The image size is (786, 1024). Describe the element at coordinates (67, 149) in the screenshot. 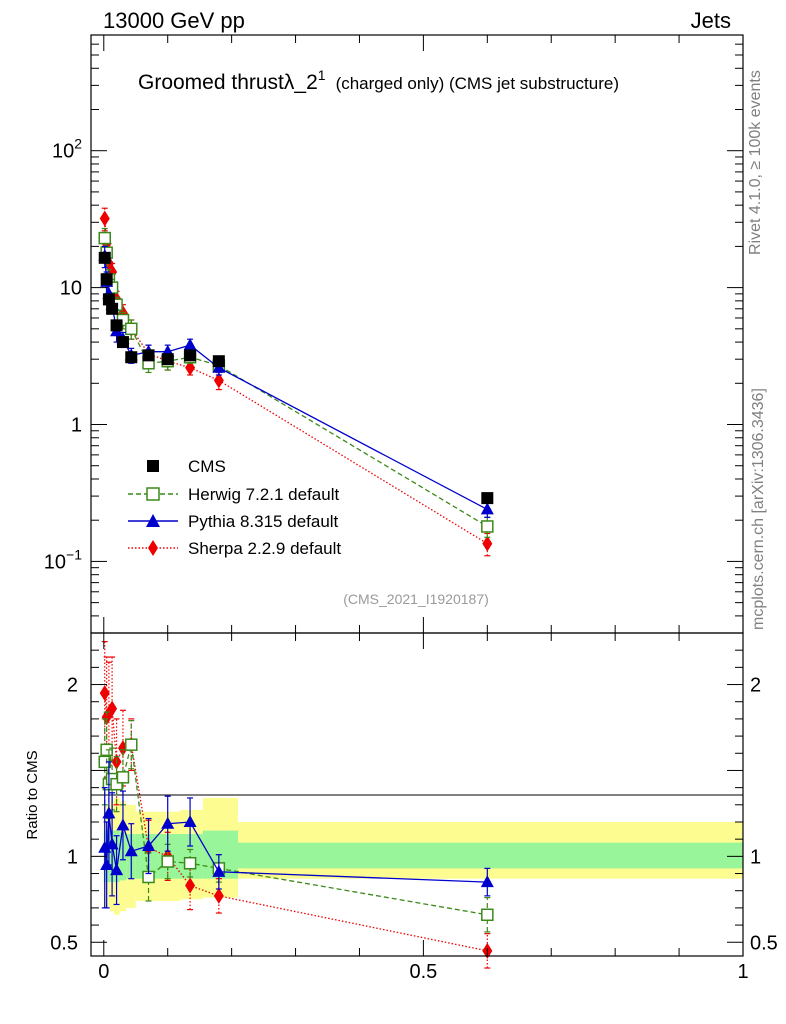

I see `main-ytick-label: 10²` at that location.